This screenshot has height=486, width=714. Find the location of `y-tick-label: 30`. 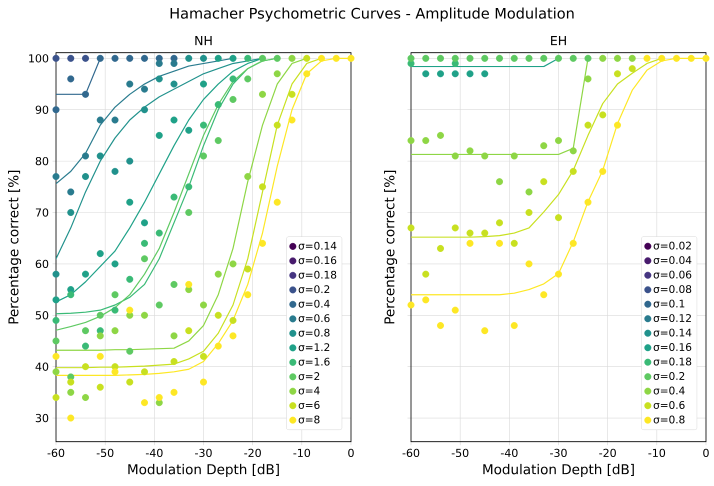

y-tick-label: 30 is located at coordinates (42, 418).